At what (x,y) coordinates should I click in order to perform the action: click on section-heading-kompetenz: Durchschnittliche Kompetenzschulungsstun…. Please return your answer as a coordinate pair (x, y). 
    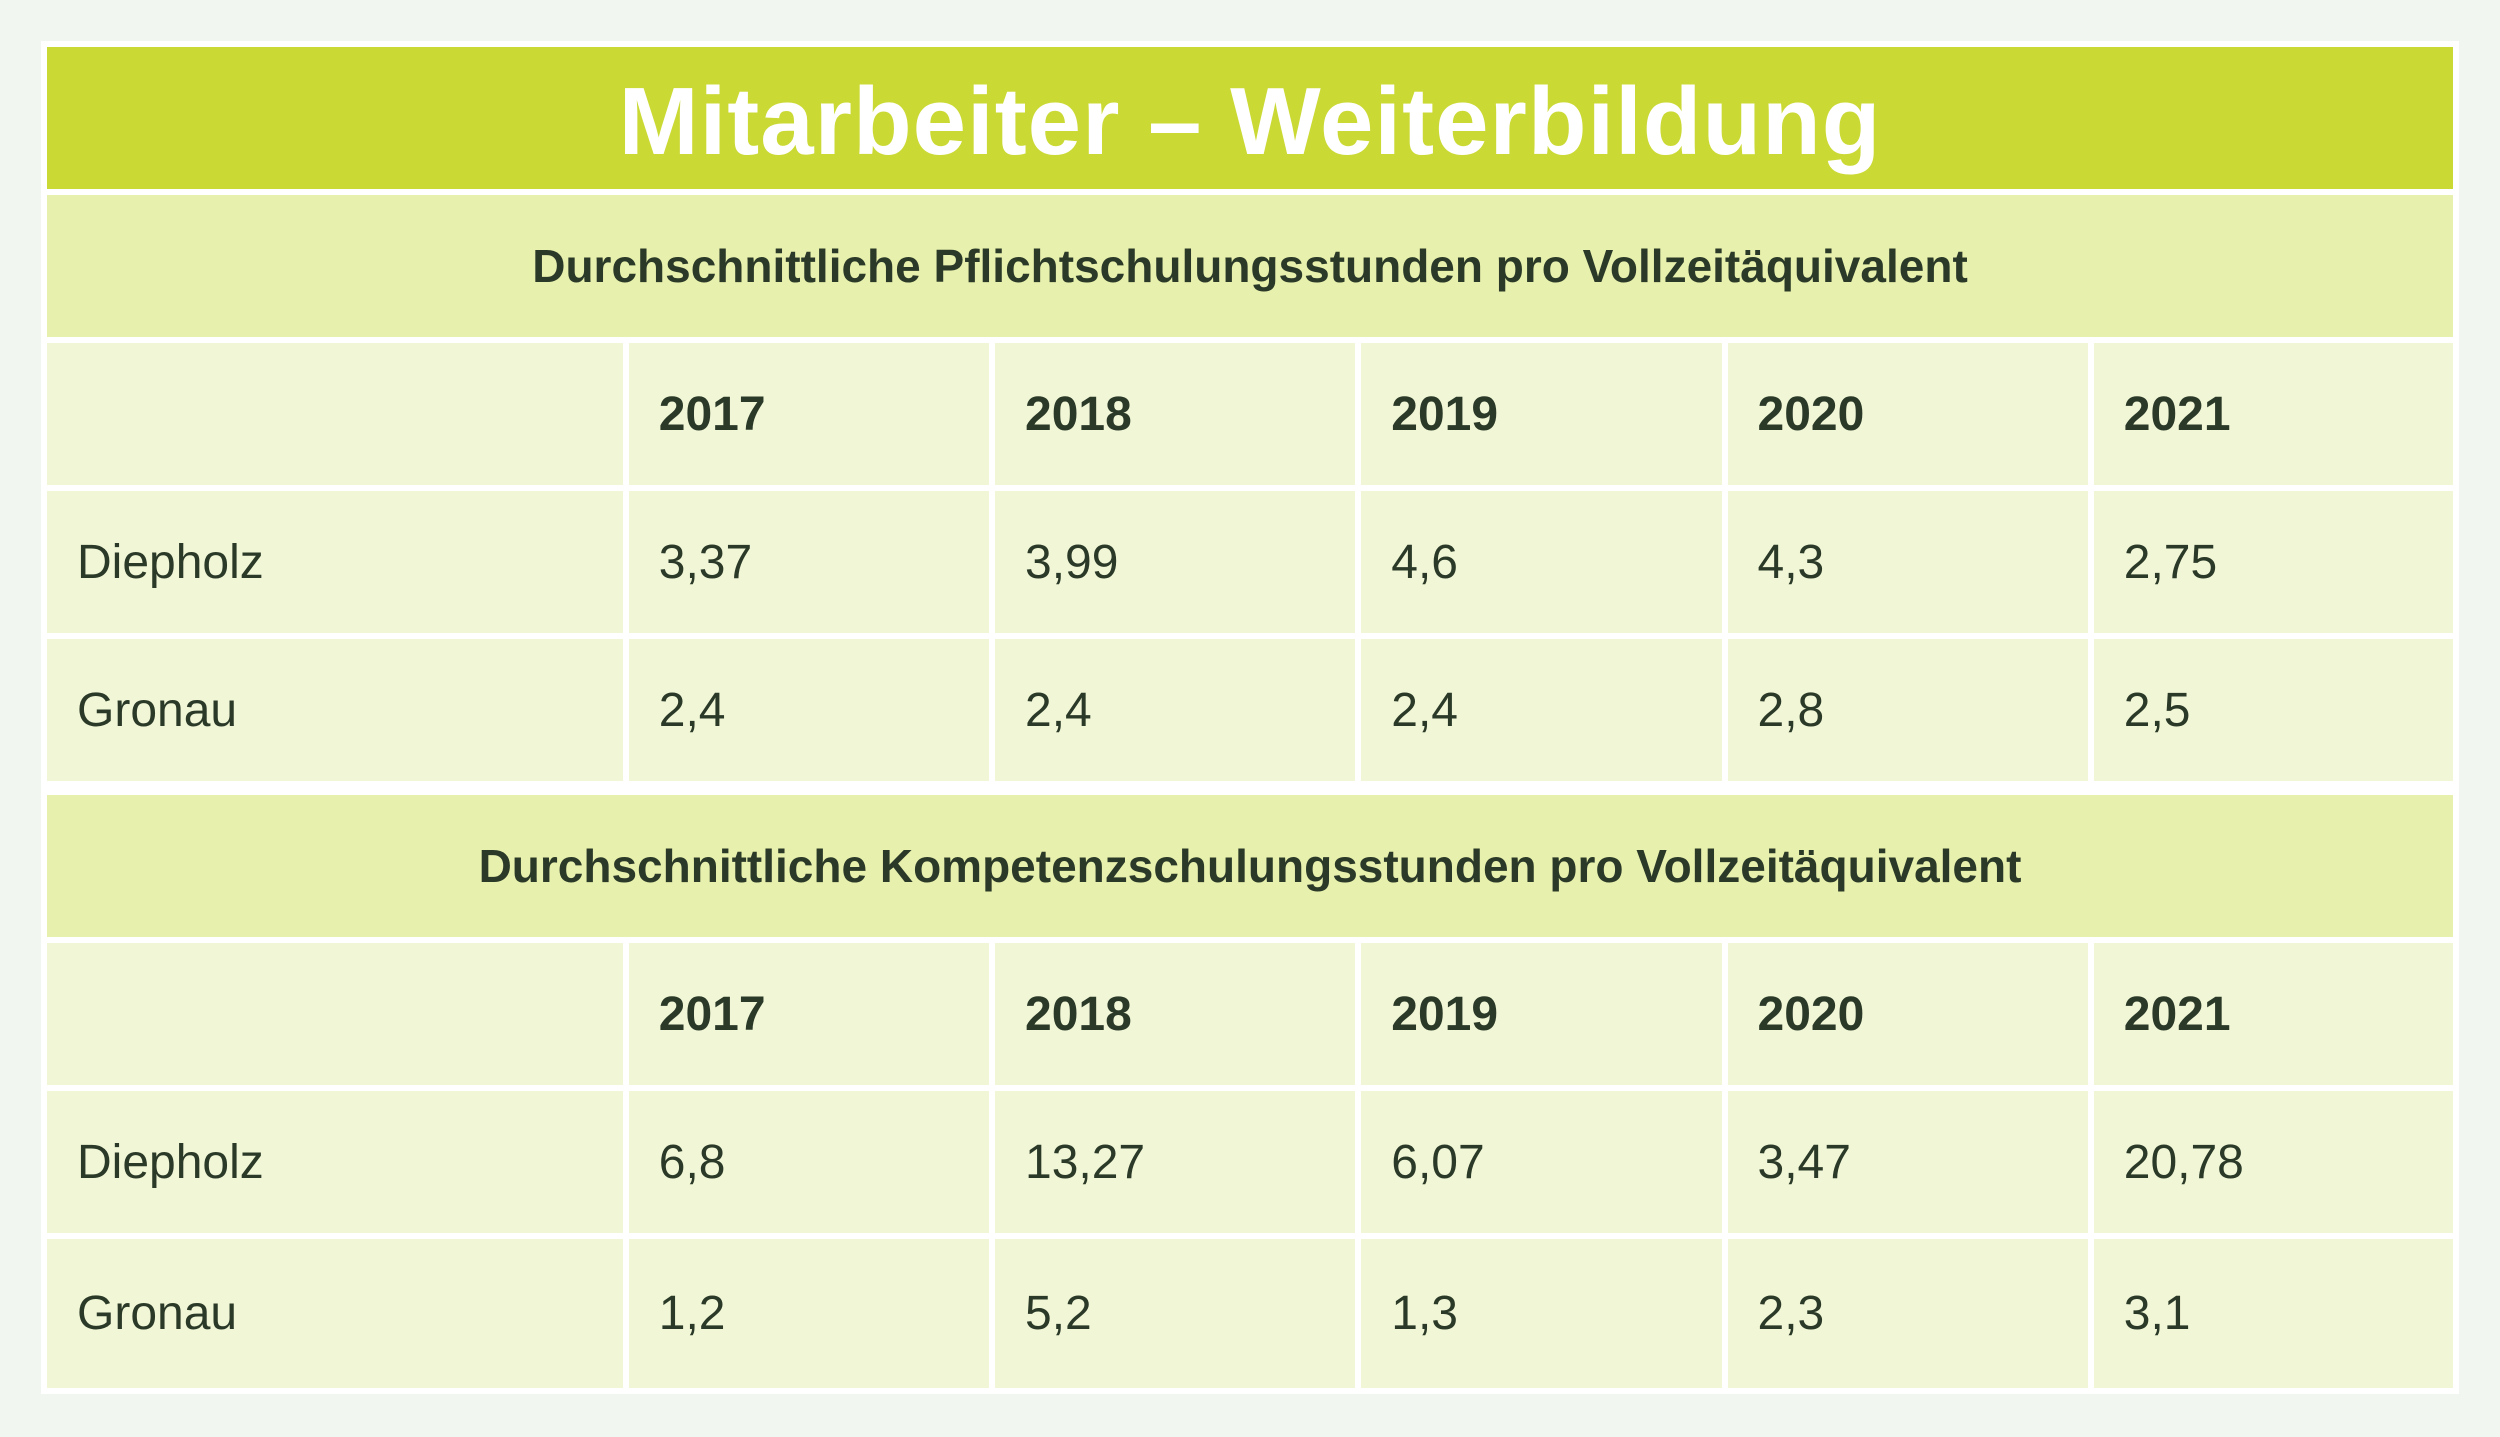
    Looking at the image, I should click on (1250, 866).